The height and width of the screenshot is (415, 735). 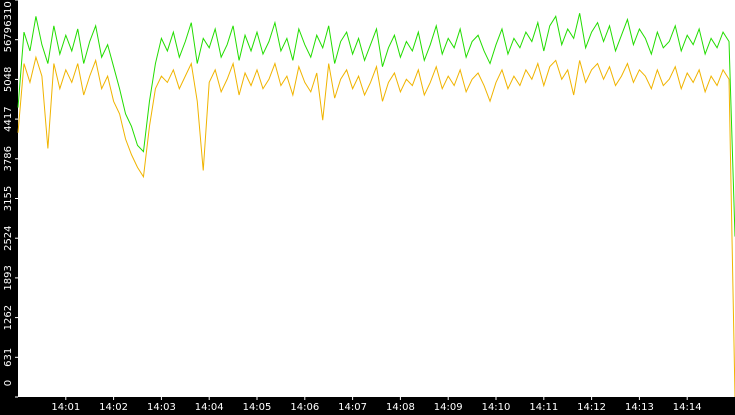 I want to click on y-tick-label: 5679, so click(x=8, y=39).